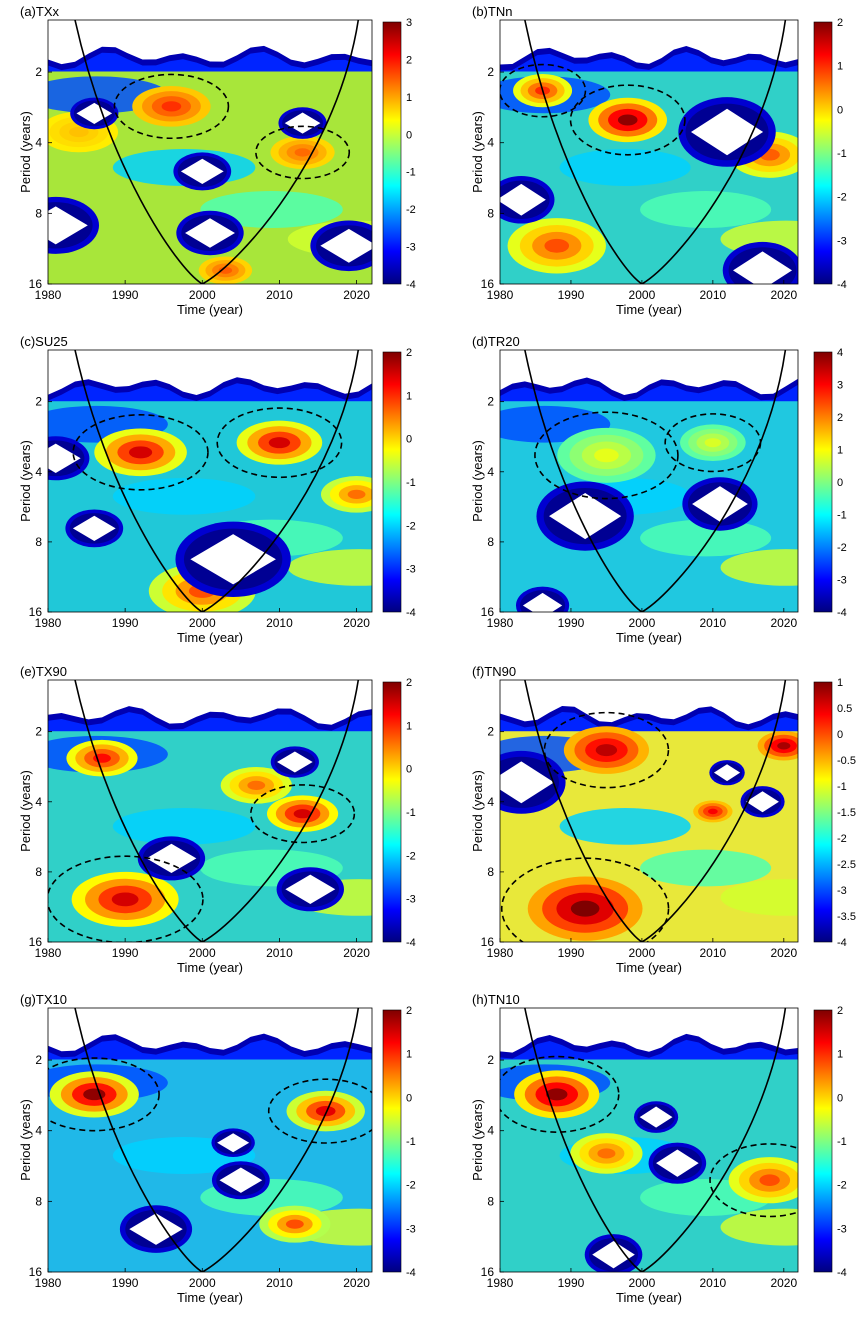 This screenshot has height=1318, width=865. What do you see at coordinates (40, 11) in the screenshot?
I see `panel-title-a: (a)TXx` at bounding box center [40, 11].